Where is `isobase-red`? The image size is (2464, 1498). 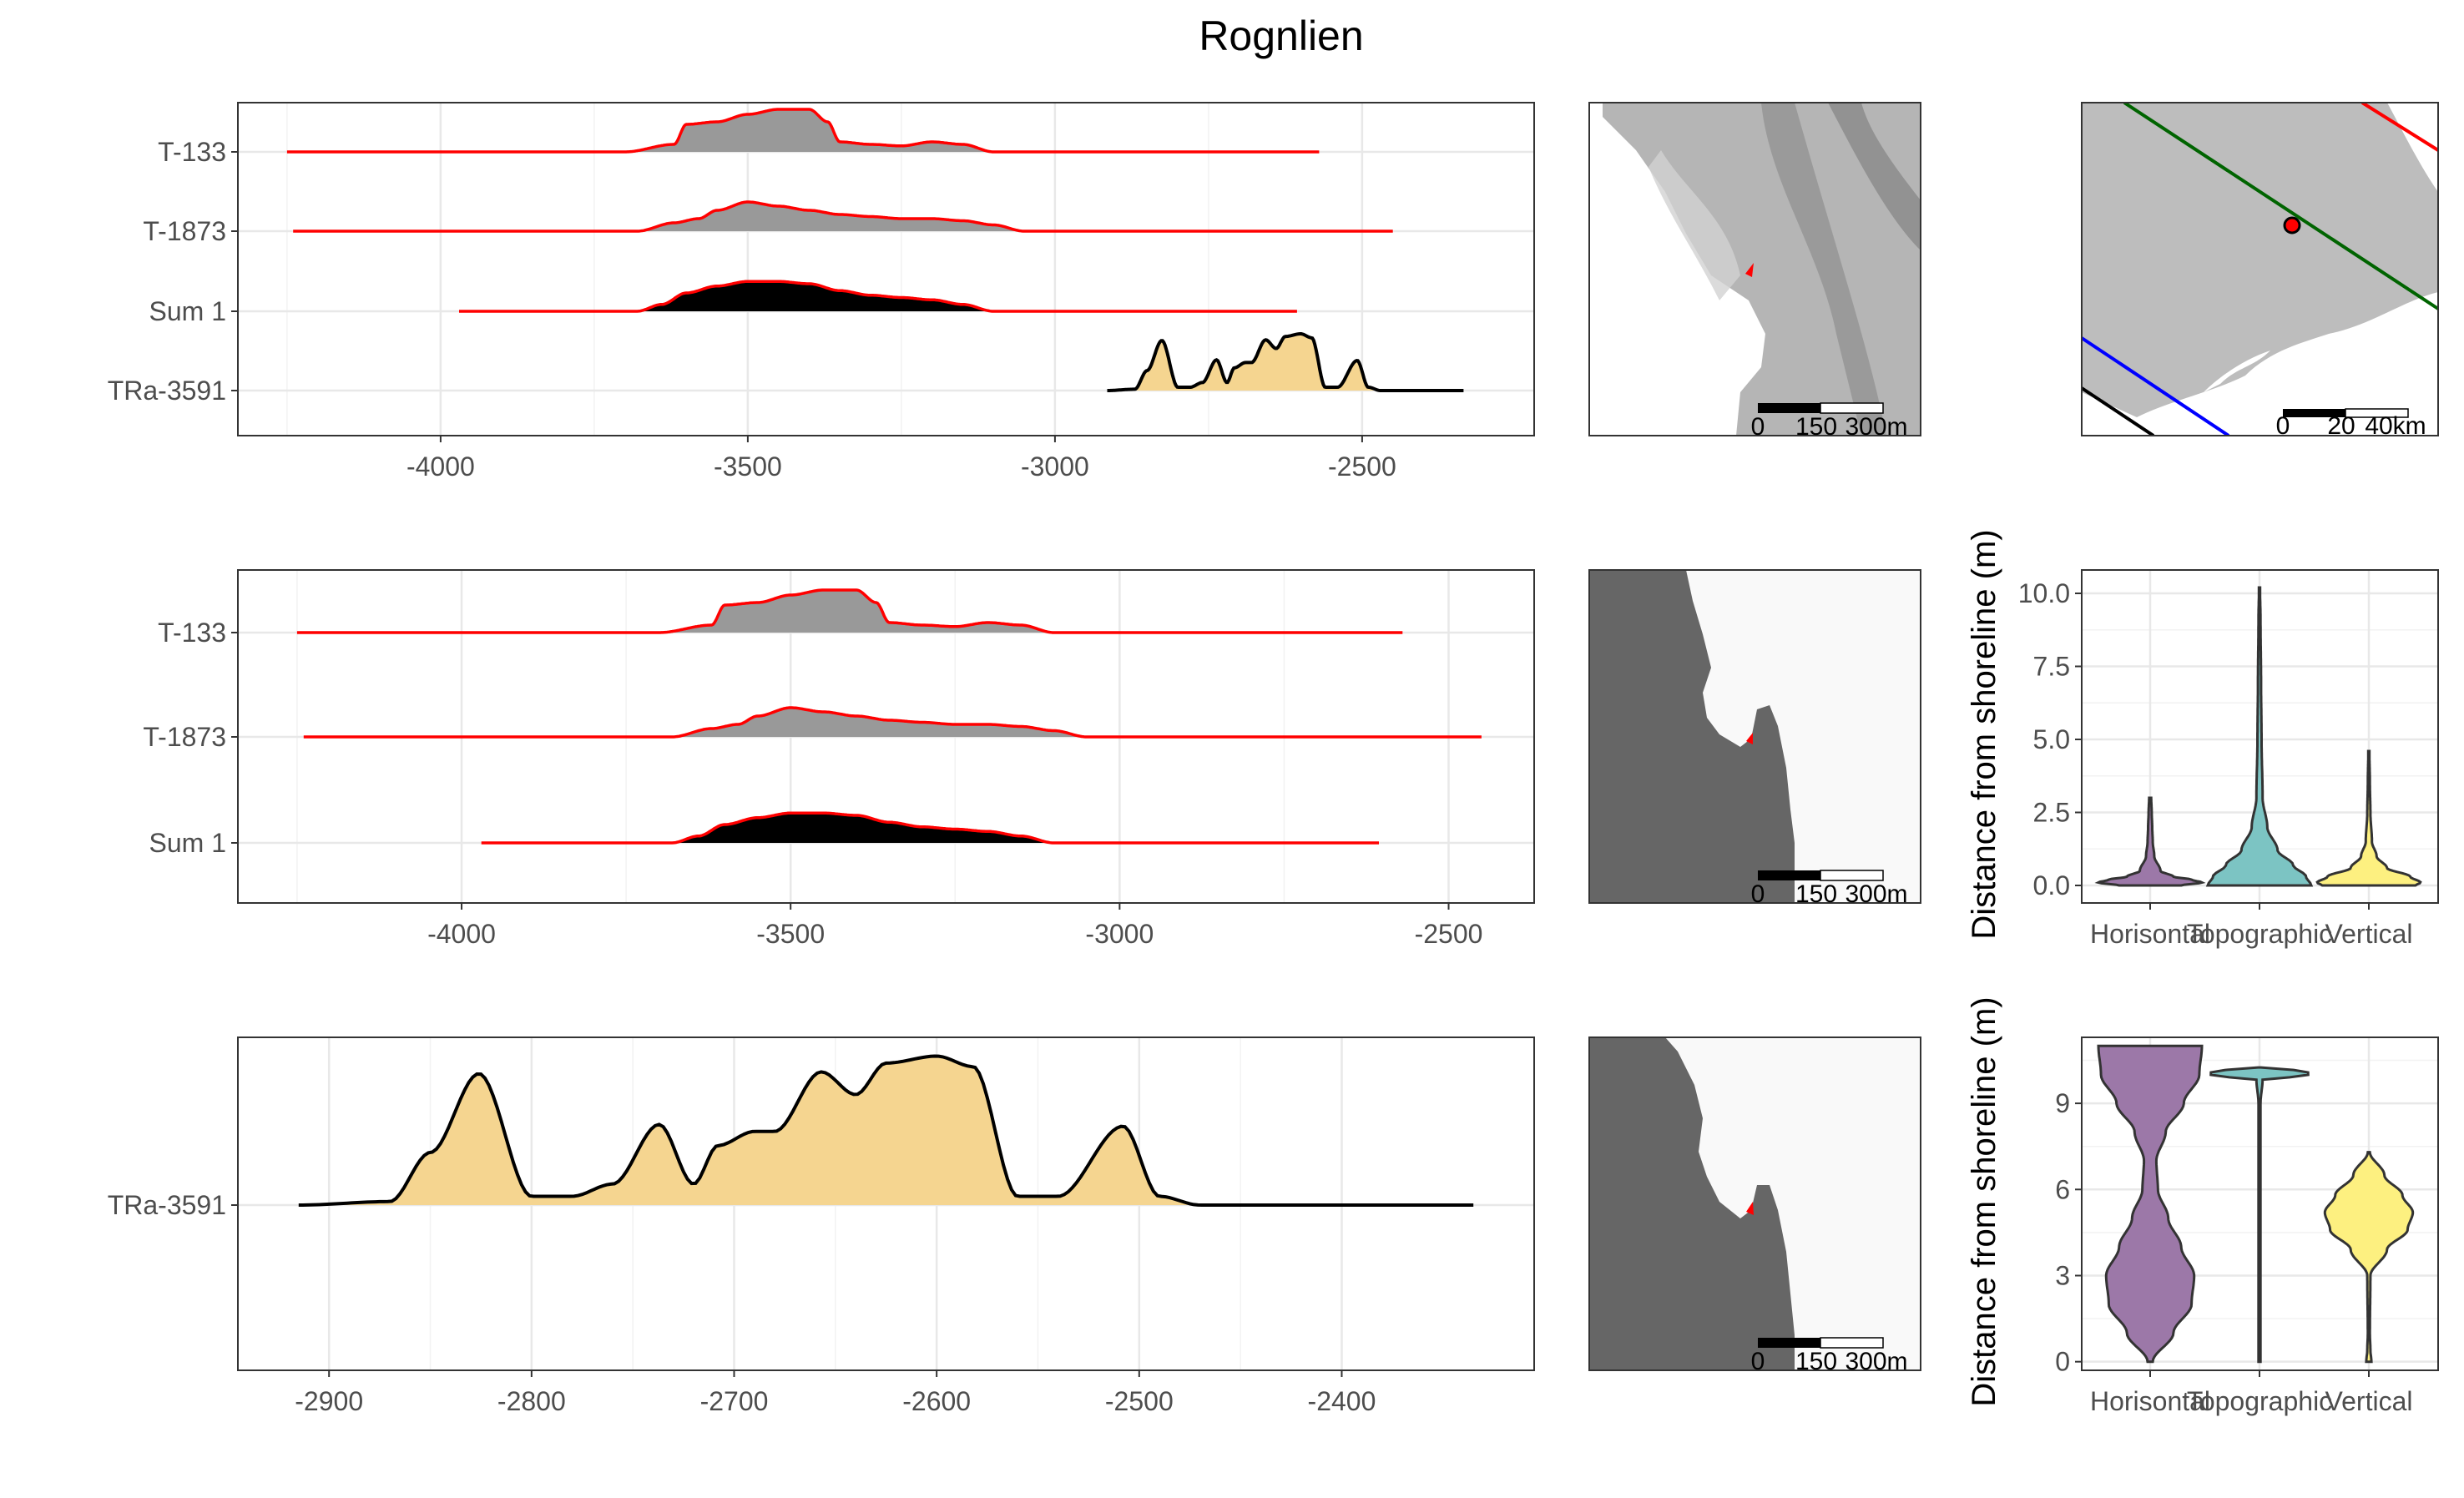 isobase-red is located at coordinates (2399, 127).